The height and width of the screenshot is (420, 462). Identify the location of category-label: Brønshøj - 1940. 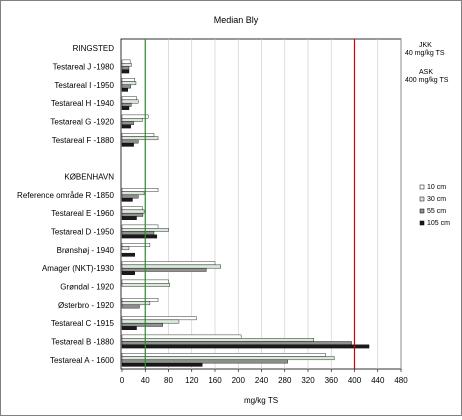
(86, 250).